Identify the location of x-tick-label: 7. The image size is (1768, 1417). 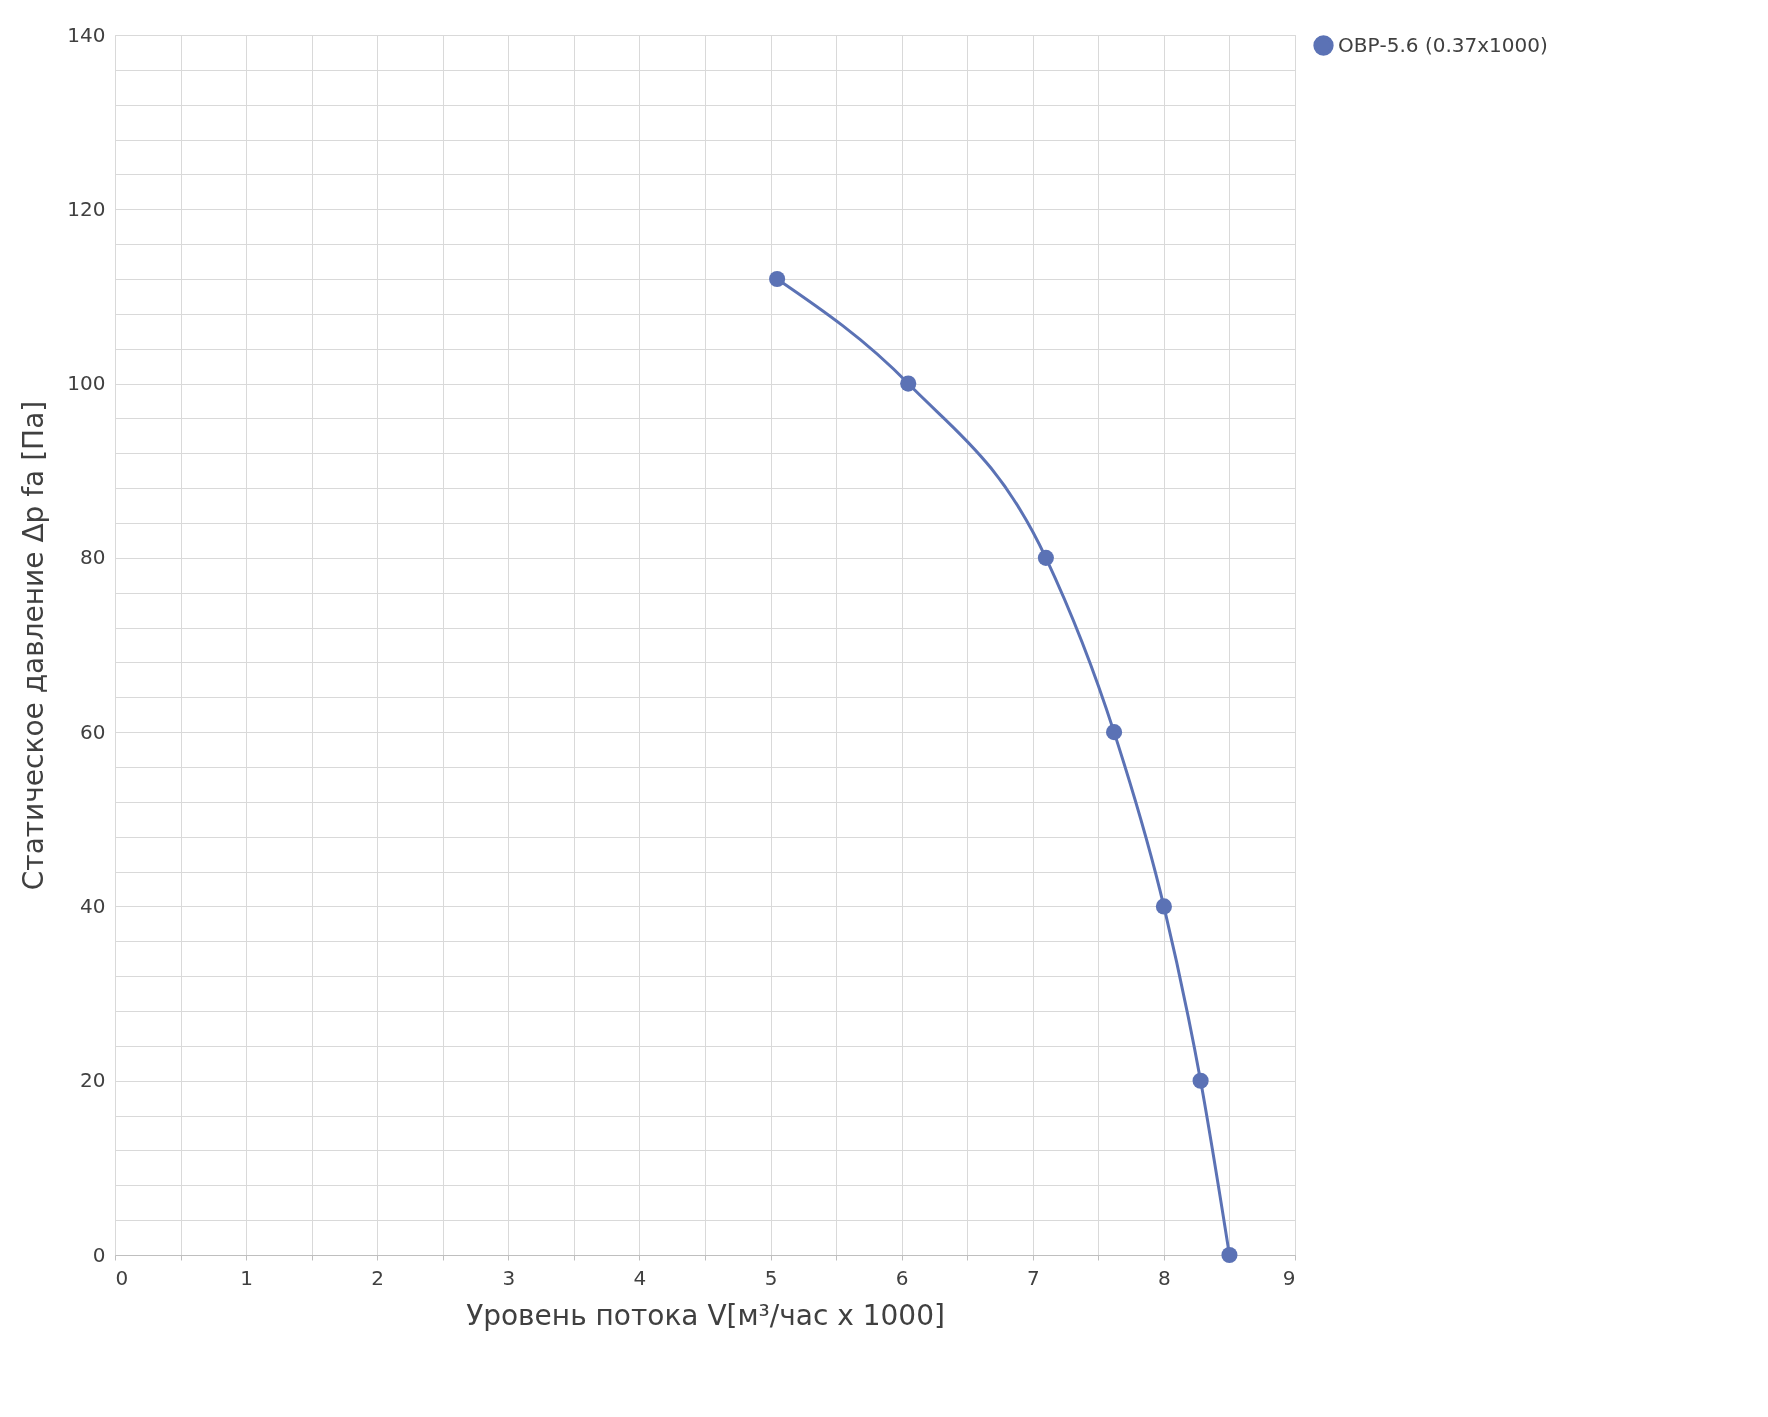
(1033, 1277).